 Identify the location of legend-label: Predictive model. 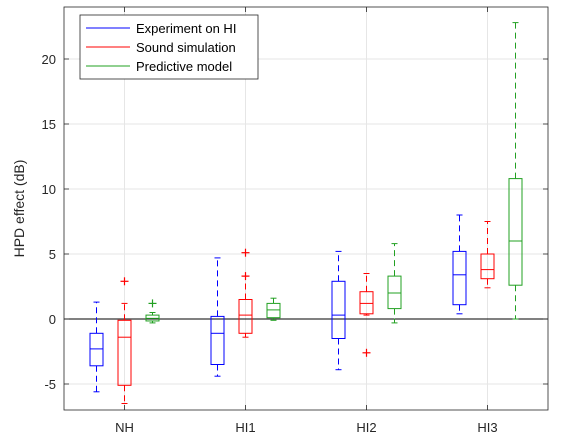
(184, 66).